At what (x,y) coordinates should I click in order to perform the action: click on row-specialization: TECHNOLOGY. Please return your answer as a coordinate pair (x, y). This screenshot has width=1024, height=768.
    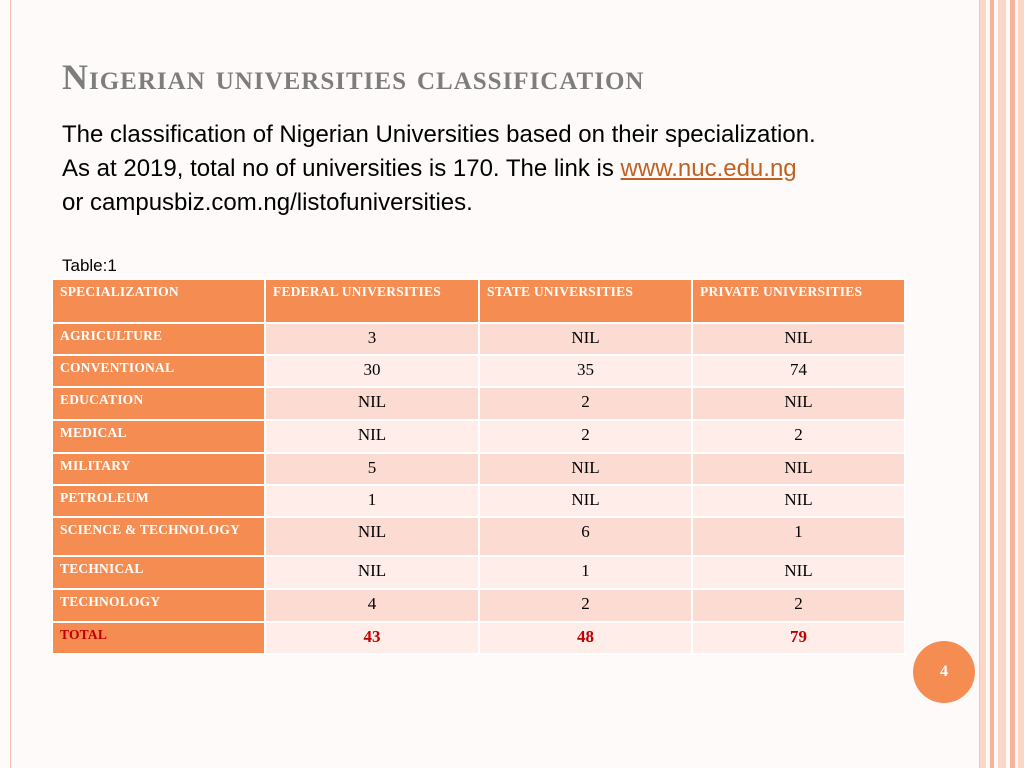
    Looking at the image, I should click on (158, 605).